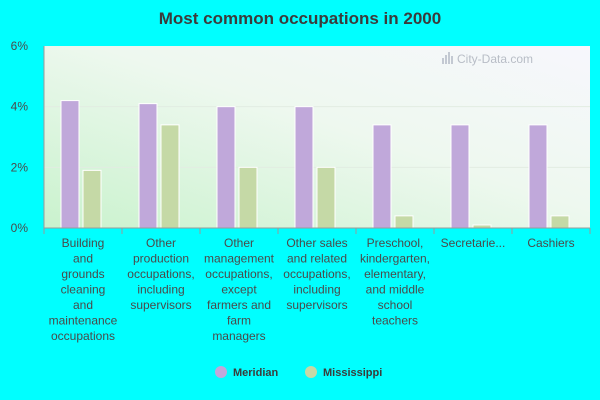 The height and width of the screenshot is (400, 600). I want to click on watermark-text: City-Data.com, so click(495, 59).